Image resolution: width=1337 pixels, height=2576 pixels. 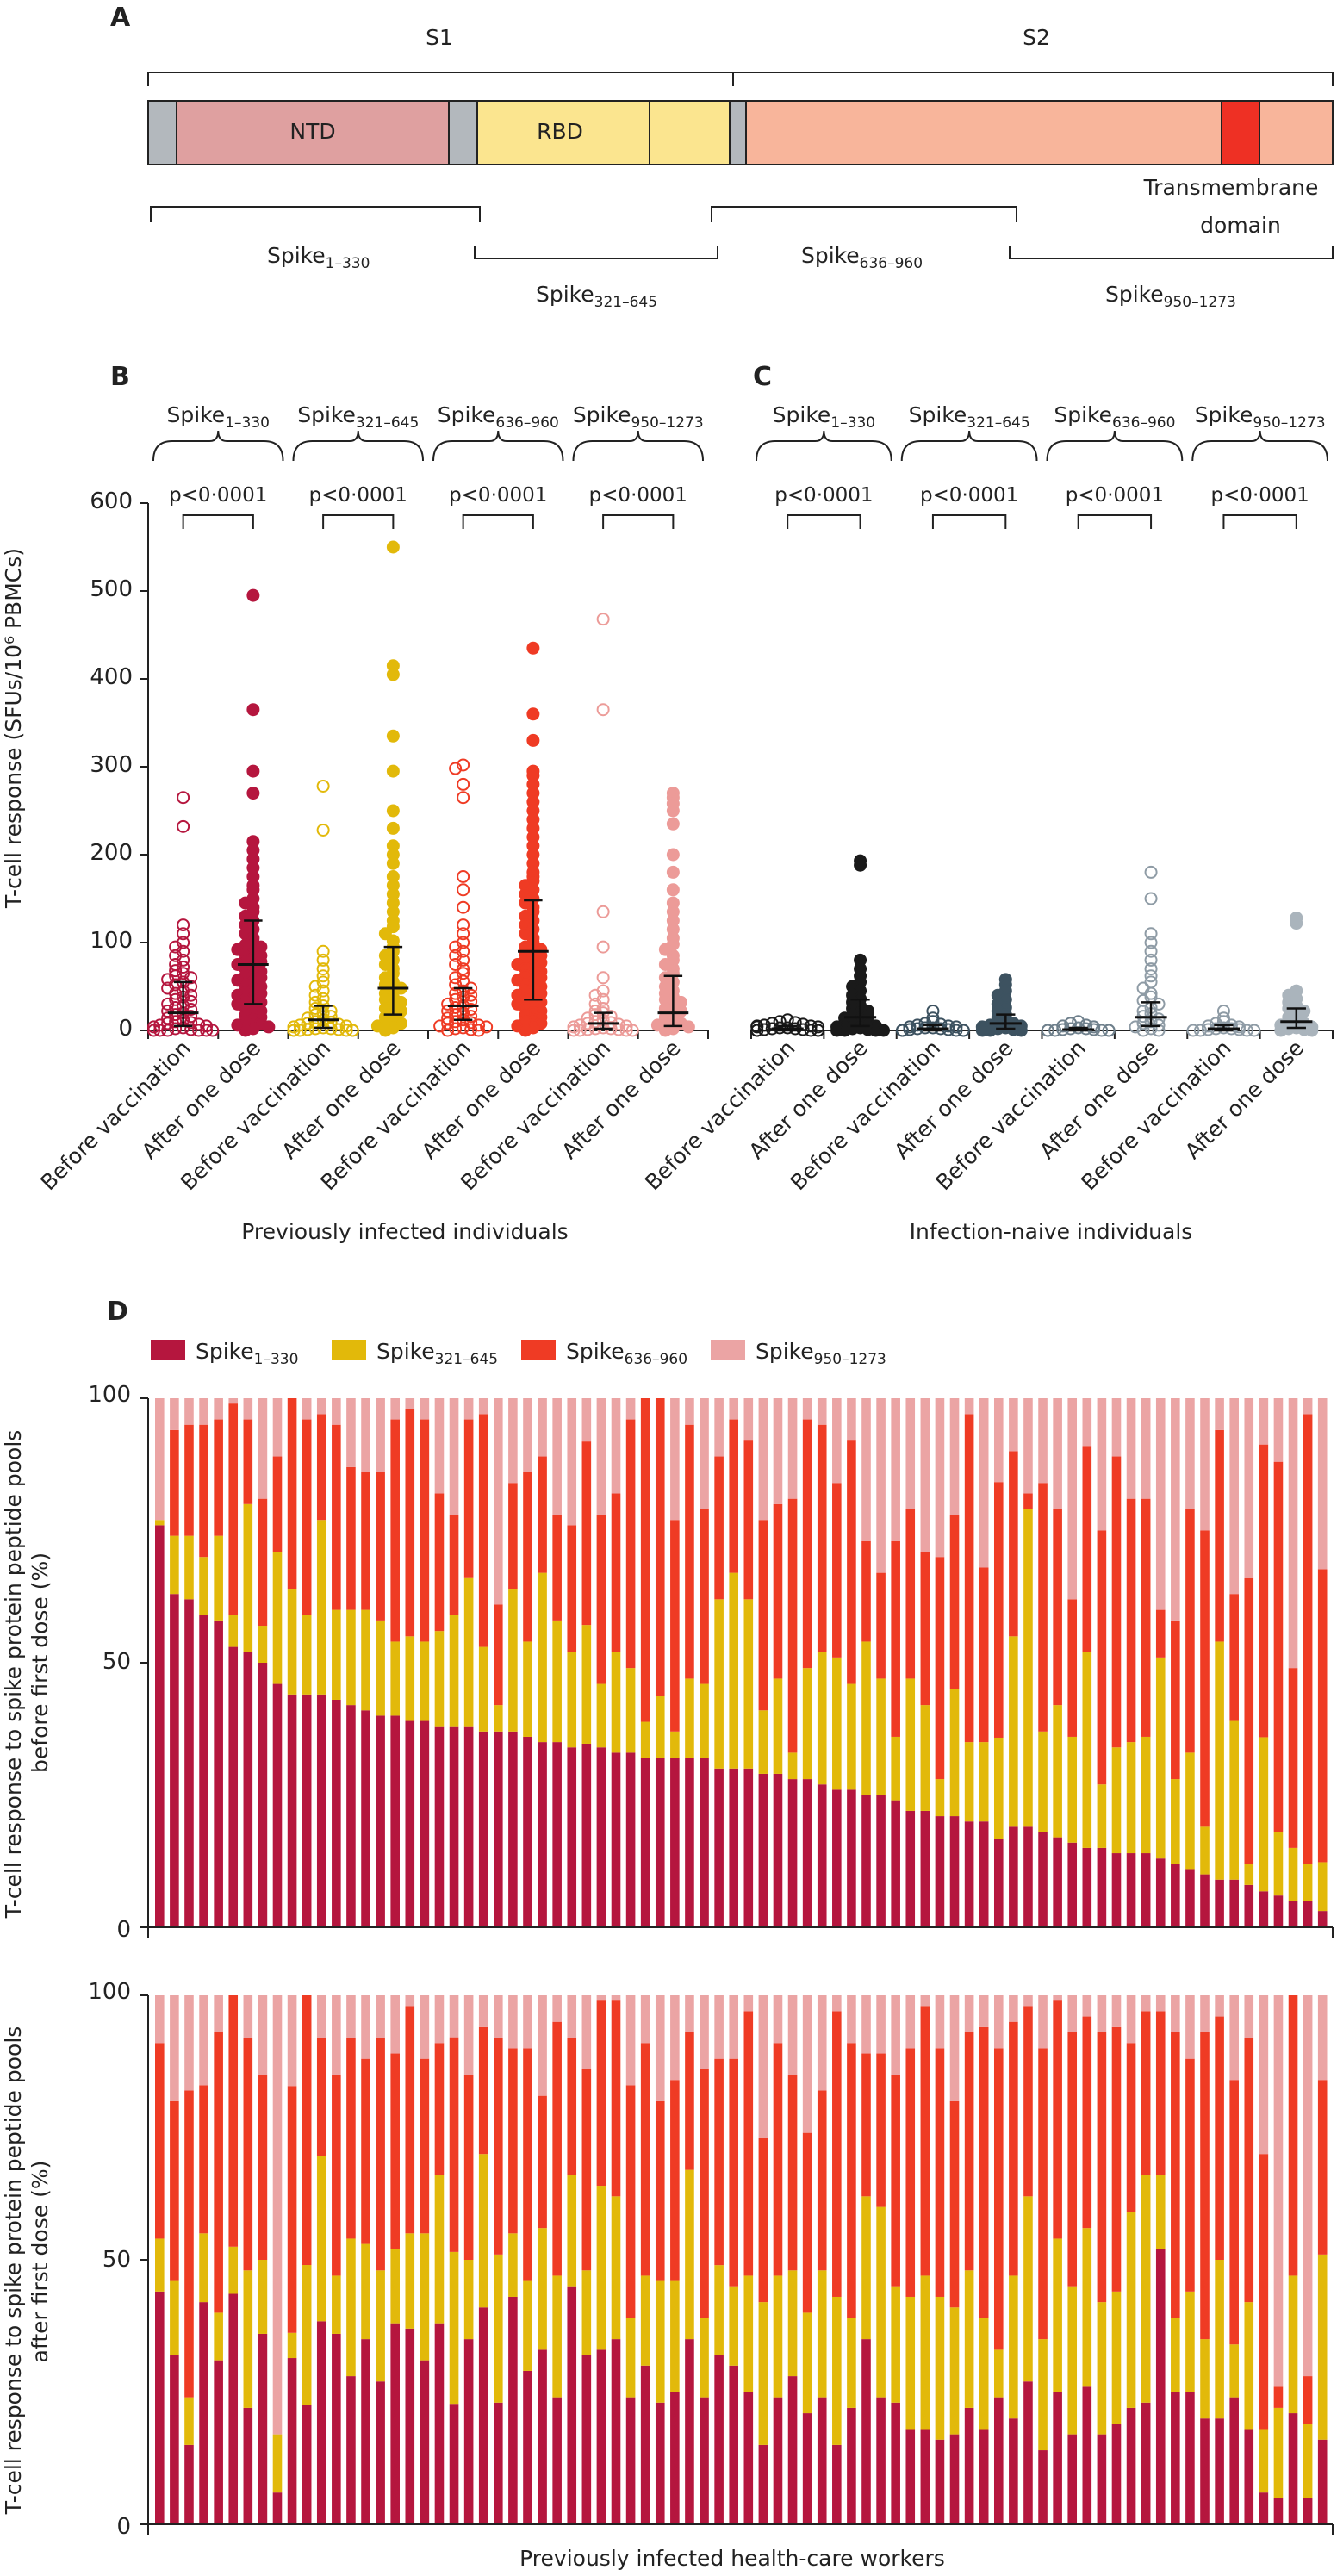 I want to click on group-label: Spike636–960, so click(x=1114, y=417).